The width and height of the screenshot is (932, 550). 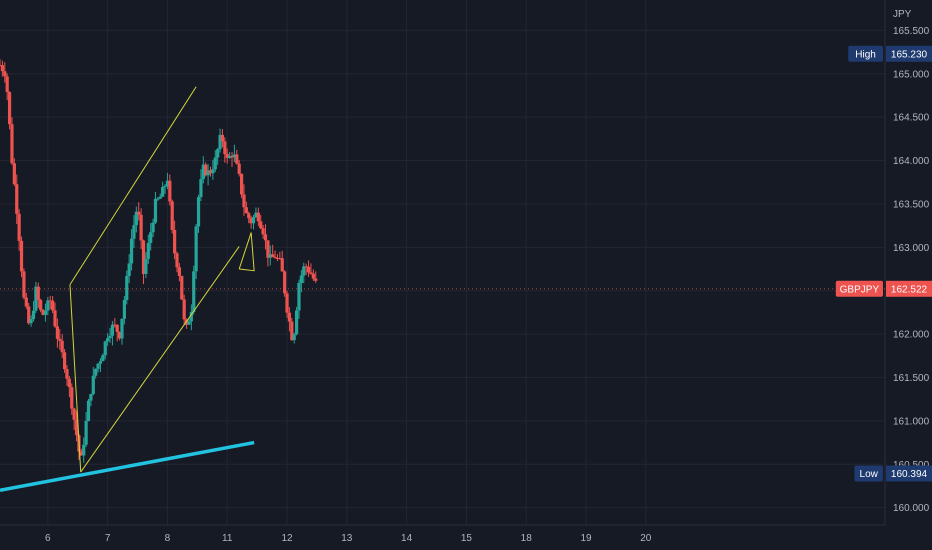 What do you see at coordinates (909, 53) in the screenshot?
I see `high-badge-value-box` at bounding box center [909, 53].